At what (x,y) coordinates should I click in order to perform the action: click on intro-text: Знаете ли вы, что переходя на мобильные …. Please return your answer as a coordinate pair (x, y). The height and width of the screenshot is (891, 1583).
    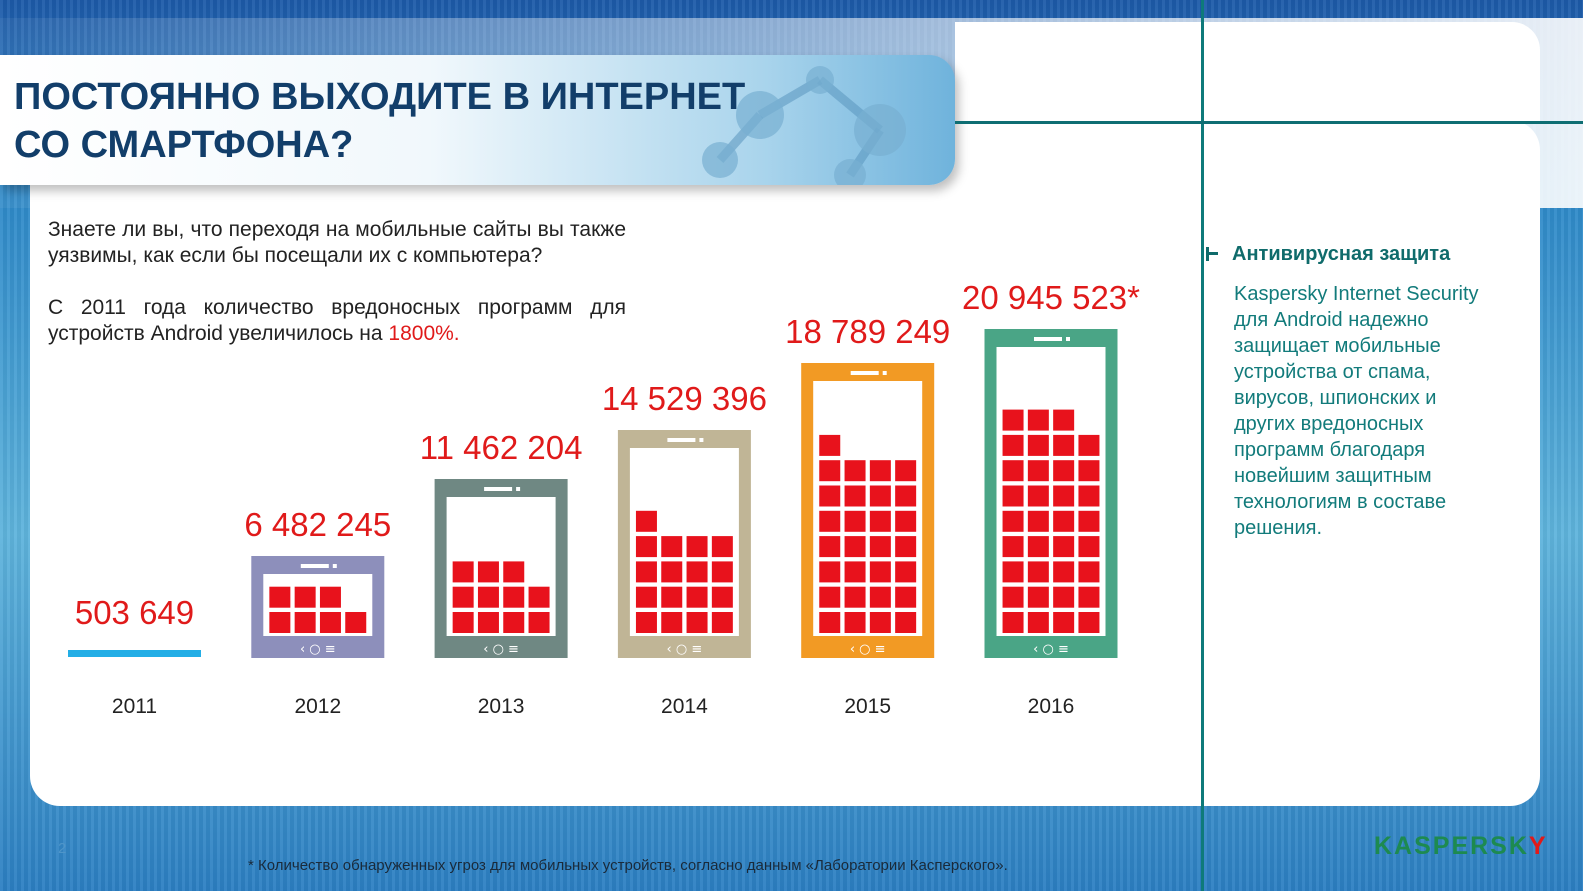
    Looking at the image, I should click on (337, 282).